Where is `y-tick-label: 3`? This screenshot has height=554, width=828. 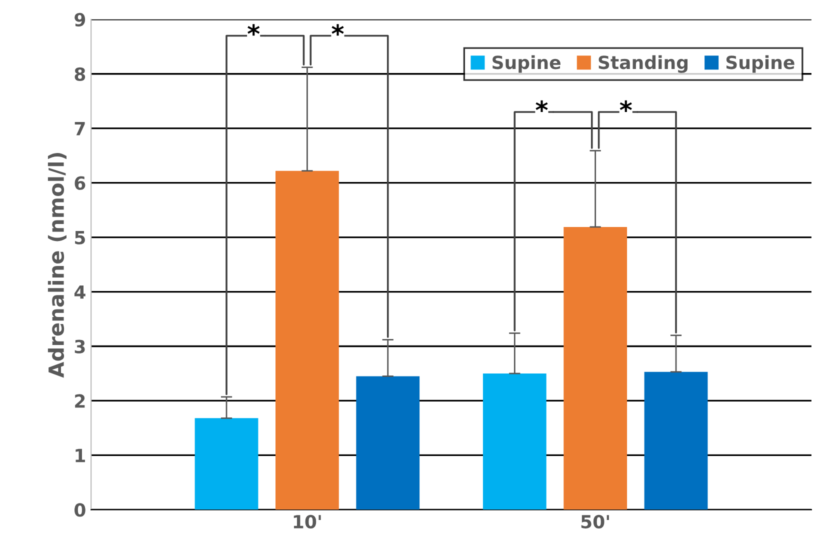 y-tick-label: 3 is located at coordinates (79, 347).